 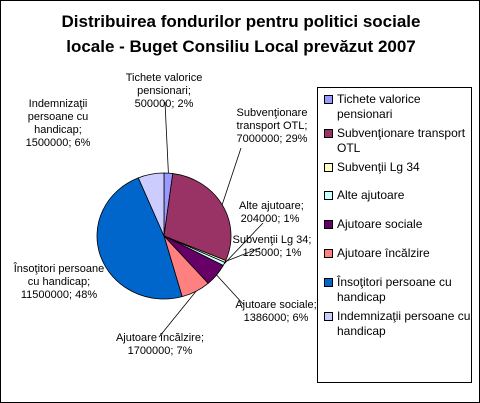 I want to click on leader-line-ajutoare-sociale, so click(x=230, y=290).